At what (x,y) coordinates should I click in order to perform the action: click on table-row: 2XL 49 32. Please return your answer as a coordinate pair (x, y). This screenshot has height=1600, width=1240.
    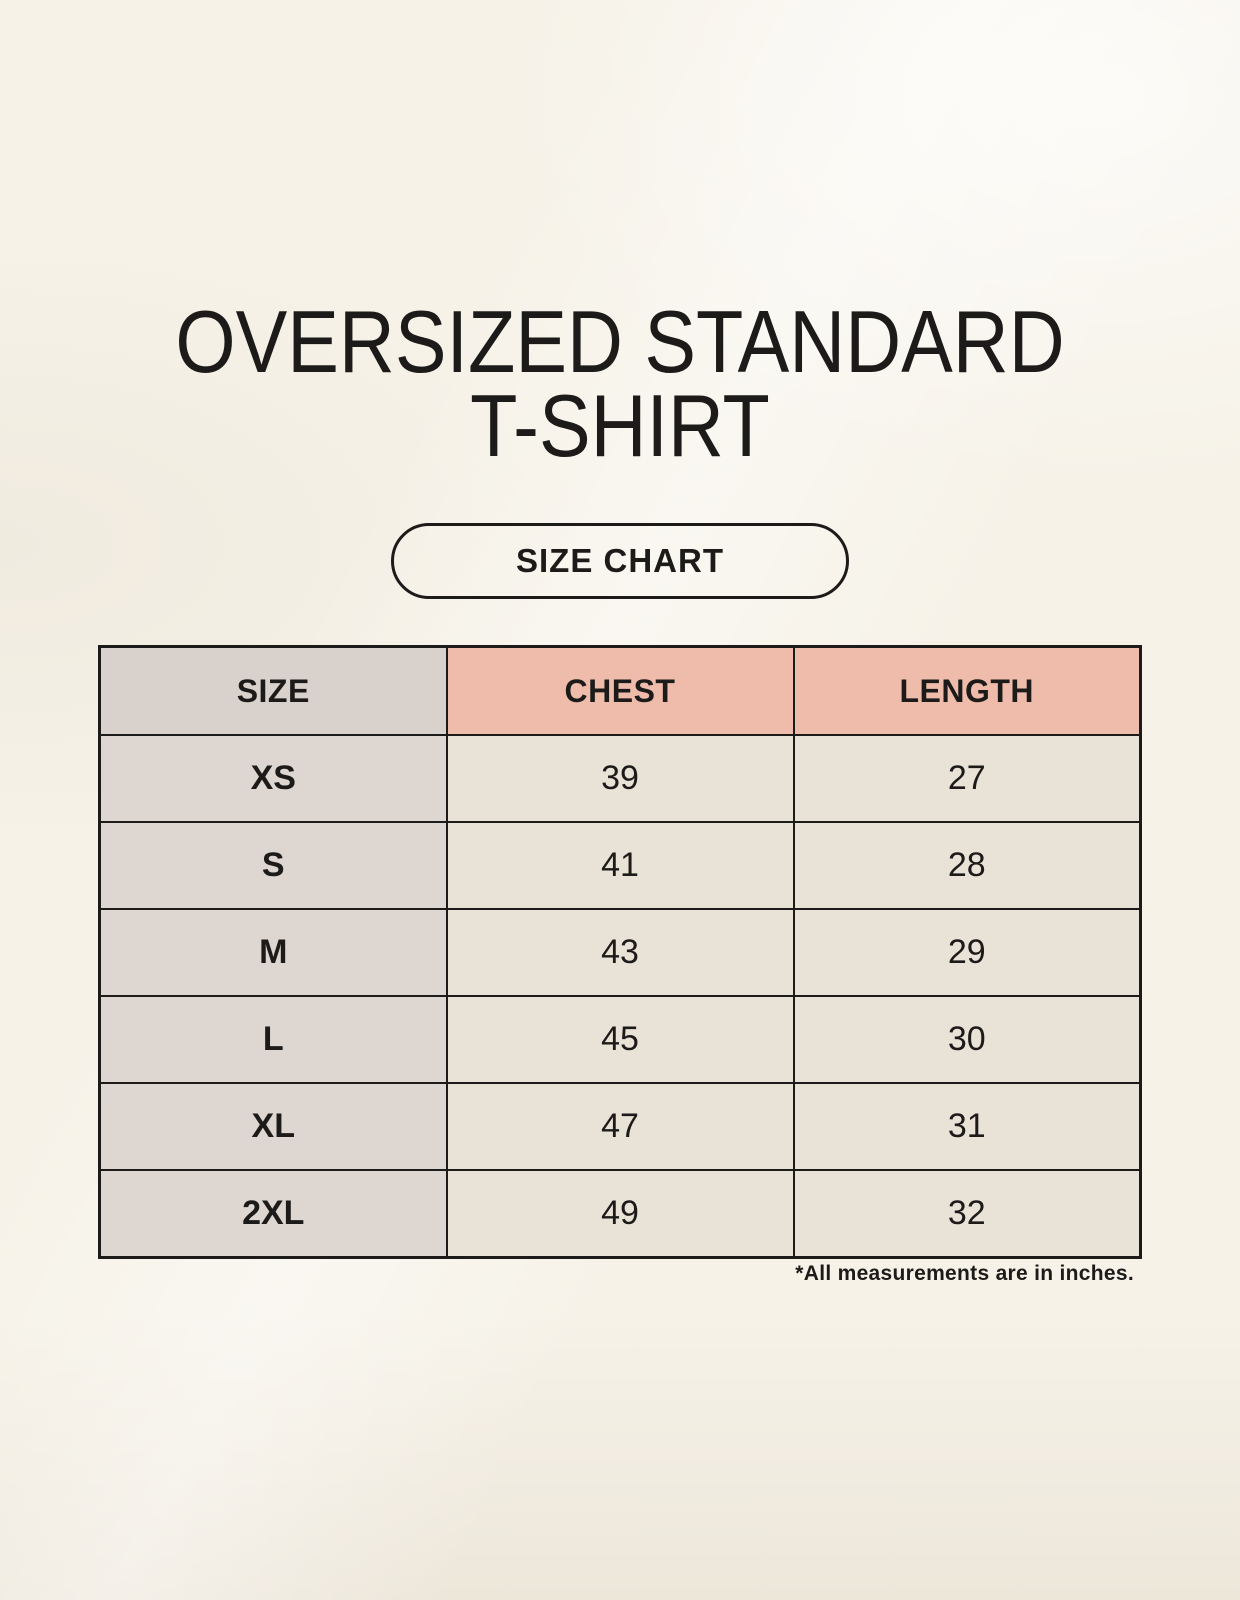
    Looking at the image, I should click on (620, 1214).